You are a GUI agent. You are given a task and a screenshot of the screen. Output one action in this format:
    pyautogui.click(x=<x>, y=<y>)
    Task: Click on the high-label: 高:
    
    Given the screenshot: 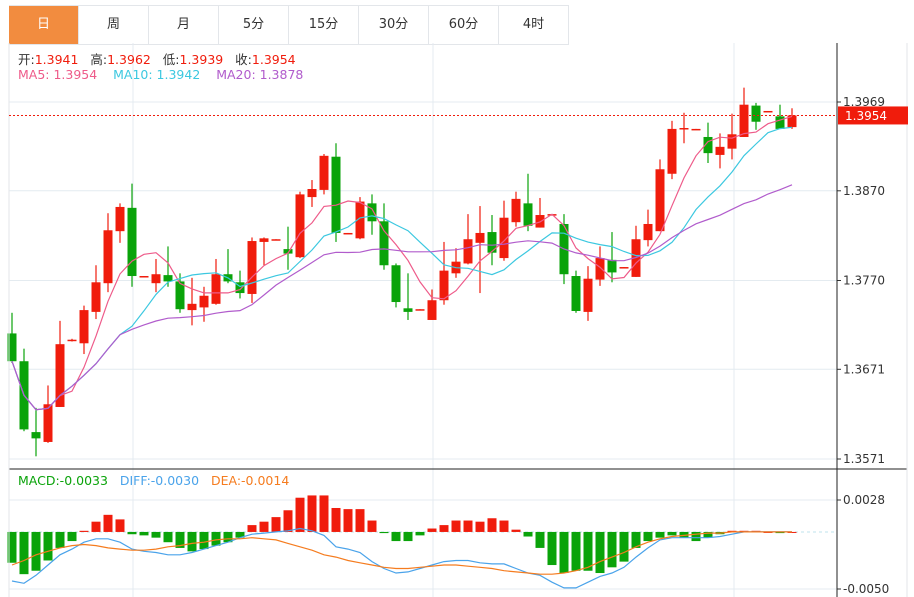 What is the action you would take?
    pyautogui.click(x=99, y=59)
    